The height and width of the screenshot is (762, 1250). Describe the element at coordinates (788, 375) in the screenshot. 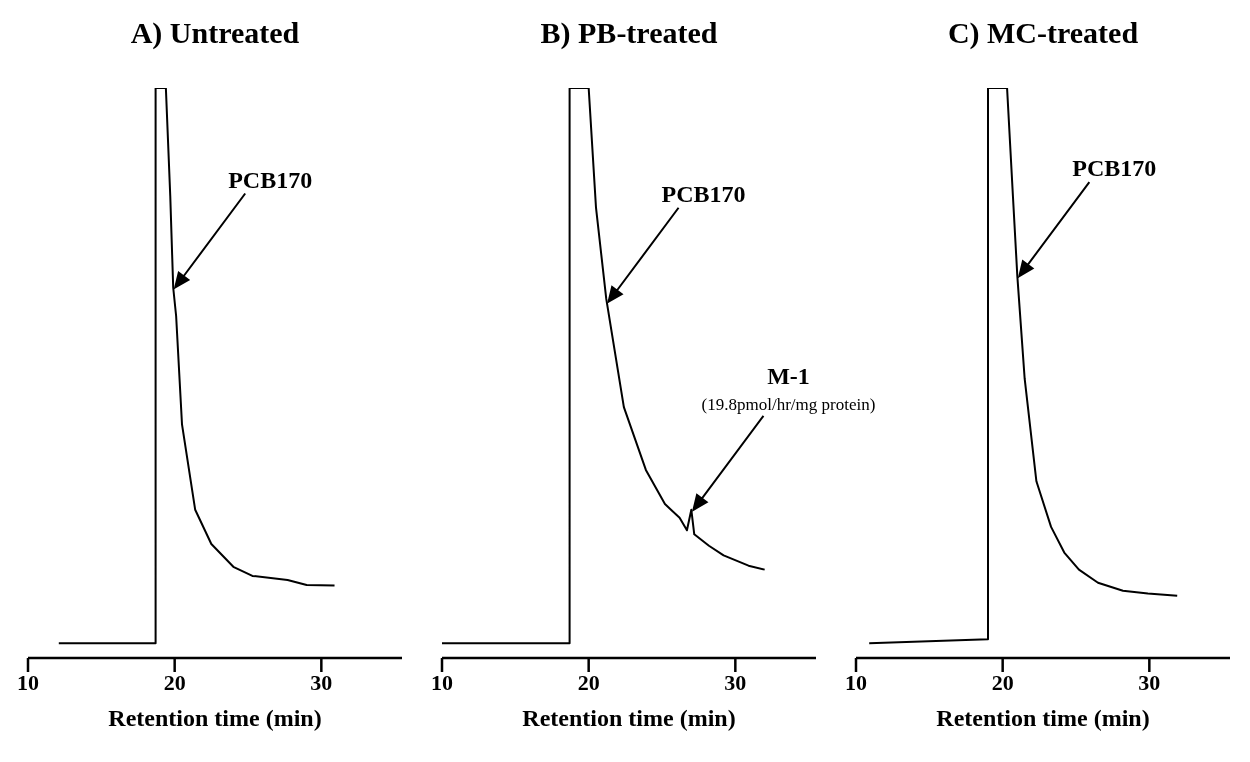

I see `annotation: M-1` at that location.